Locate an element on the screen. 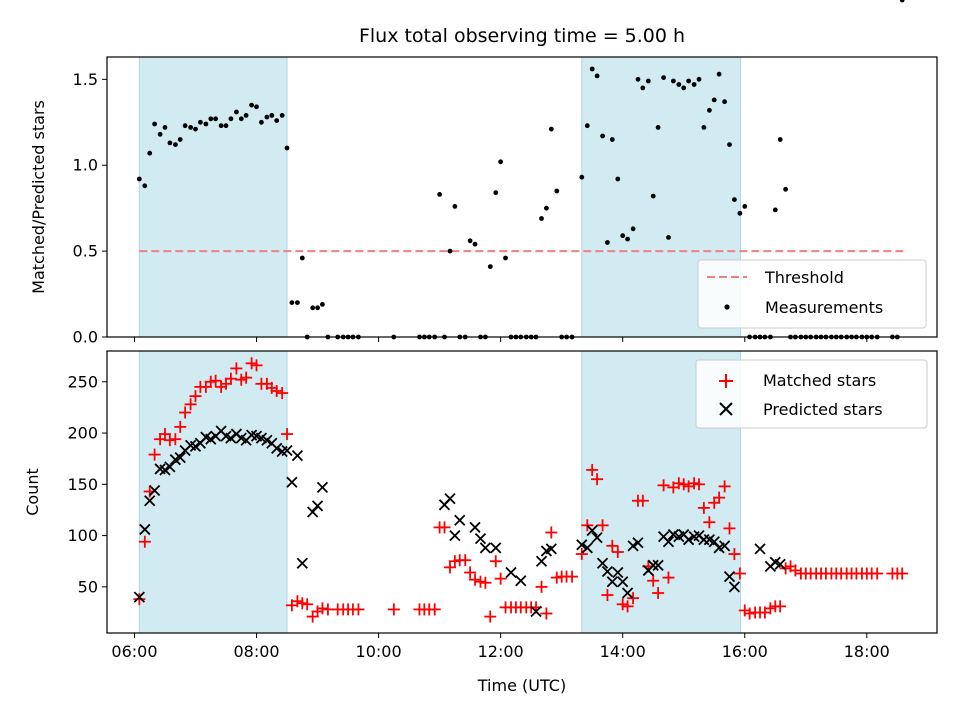 This screenshot has width=960, height=720. legend-measurements-swatch is located at coordinates (727, 307).